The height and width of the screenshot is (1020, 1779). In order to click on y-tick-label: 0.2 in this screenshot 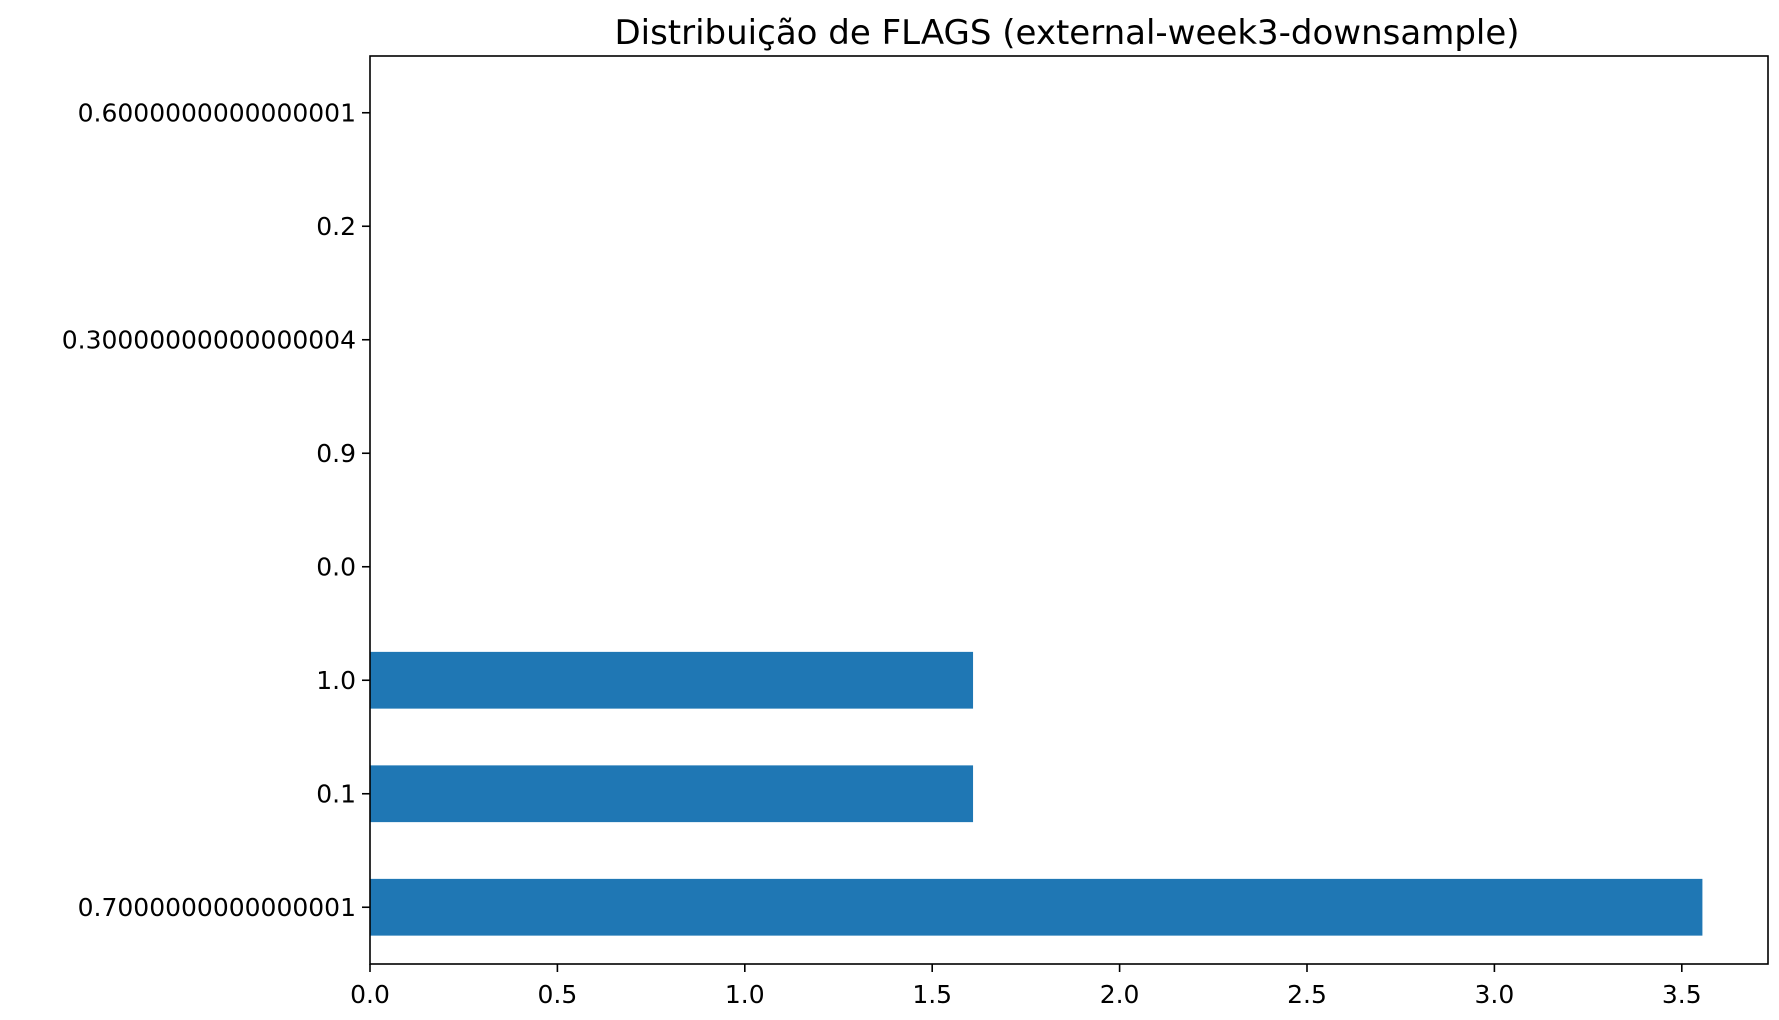, I will do `click(336, 226)`.